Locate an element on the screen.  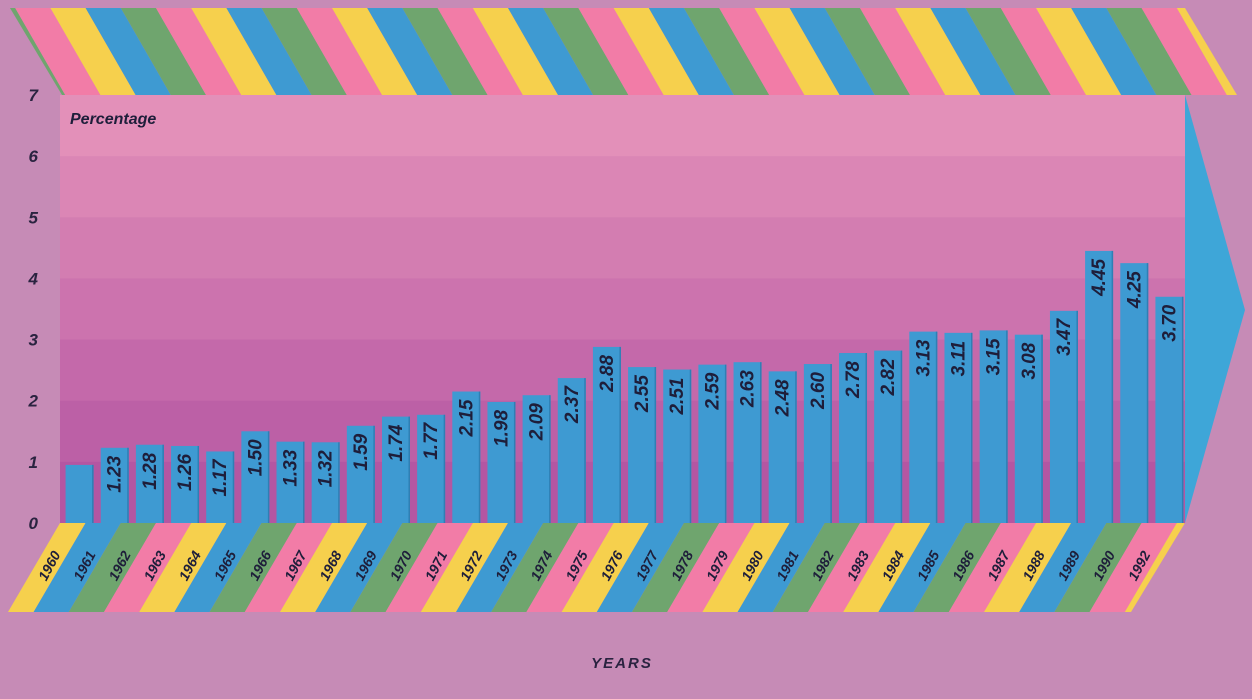
data-label: 1.33 is located at coordinates (291, 467).